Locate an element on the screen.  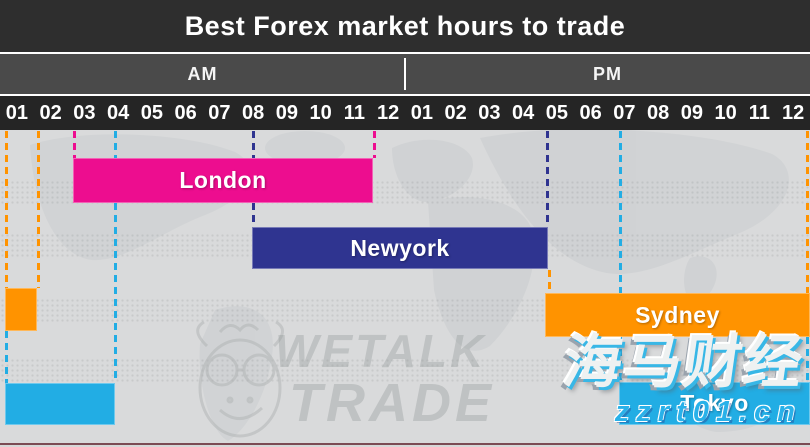
session-label-sydney: Sydney is located at coordinates (677, 314).